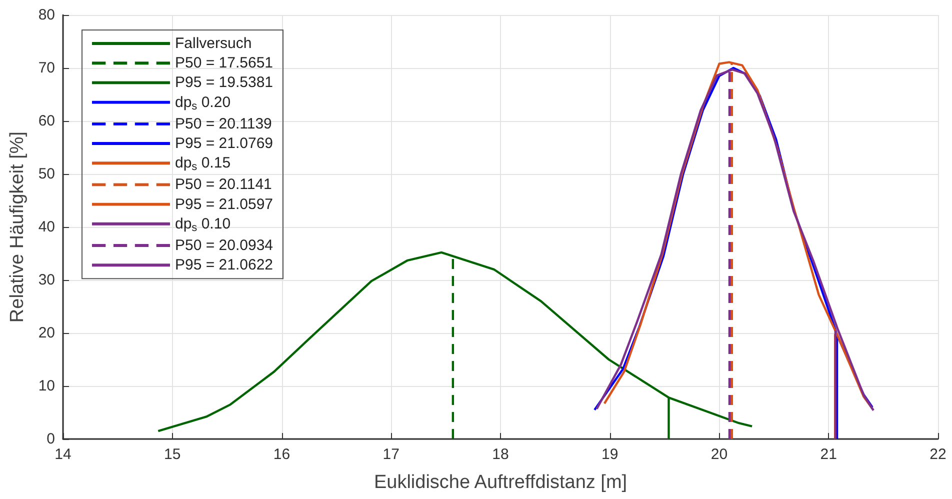 The width and height of the screenshot is (952, 499). Describe the element at coordinates (719, 454) in the screenshot. I see `x-tick-label: 20` at that location.